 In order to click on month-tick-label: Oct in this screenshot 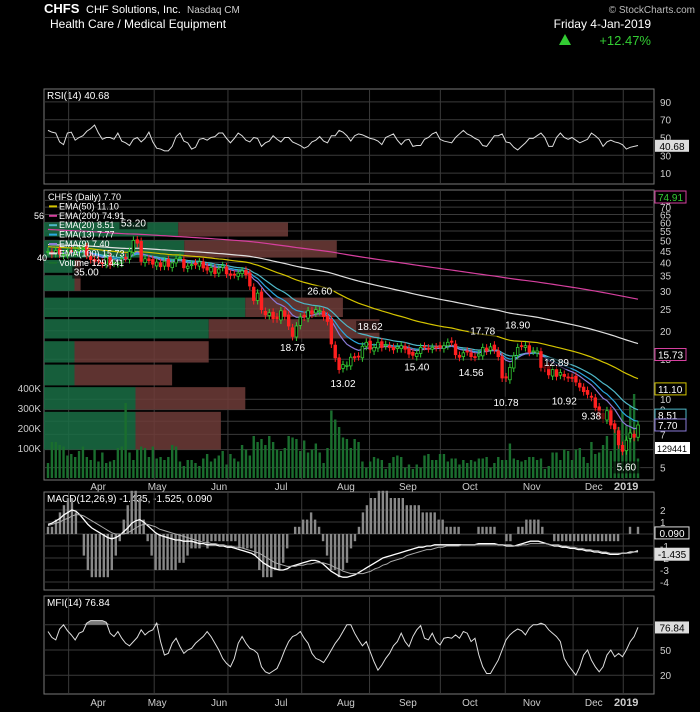, I will do `click(470, 487)`.